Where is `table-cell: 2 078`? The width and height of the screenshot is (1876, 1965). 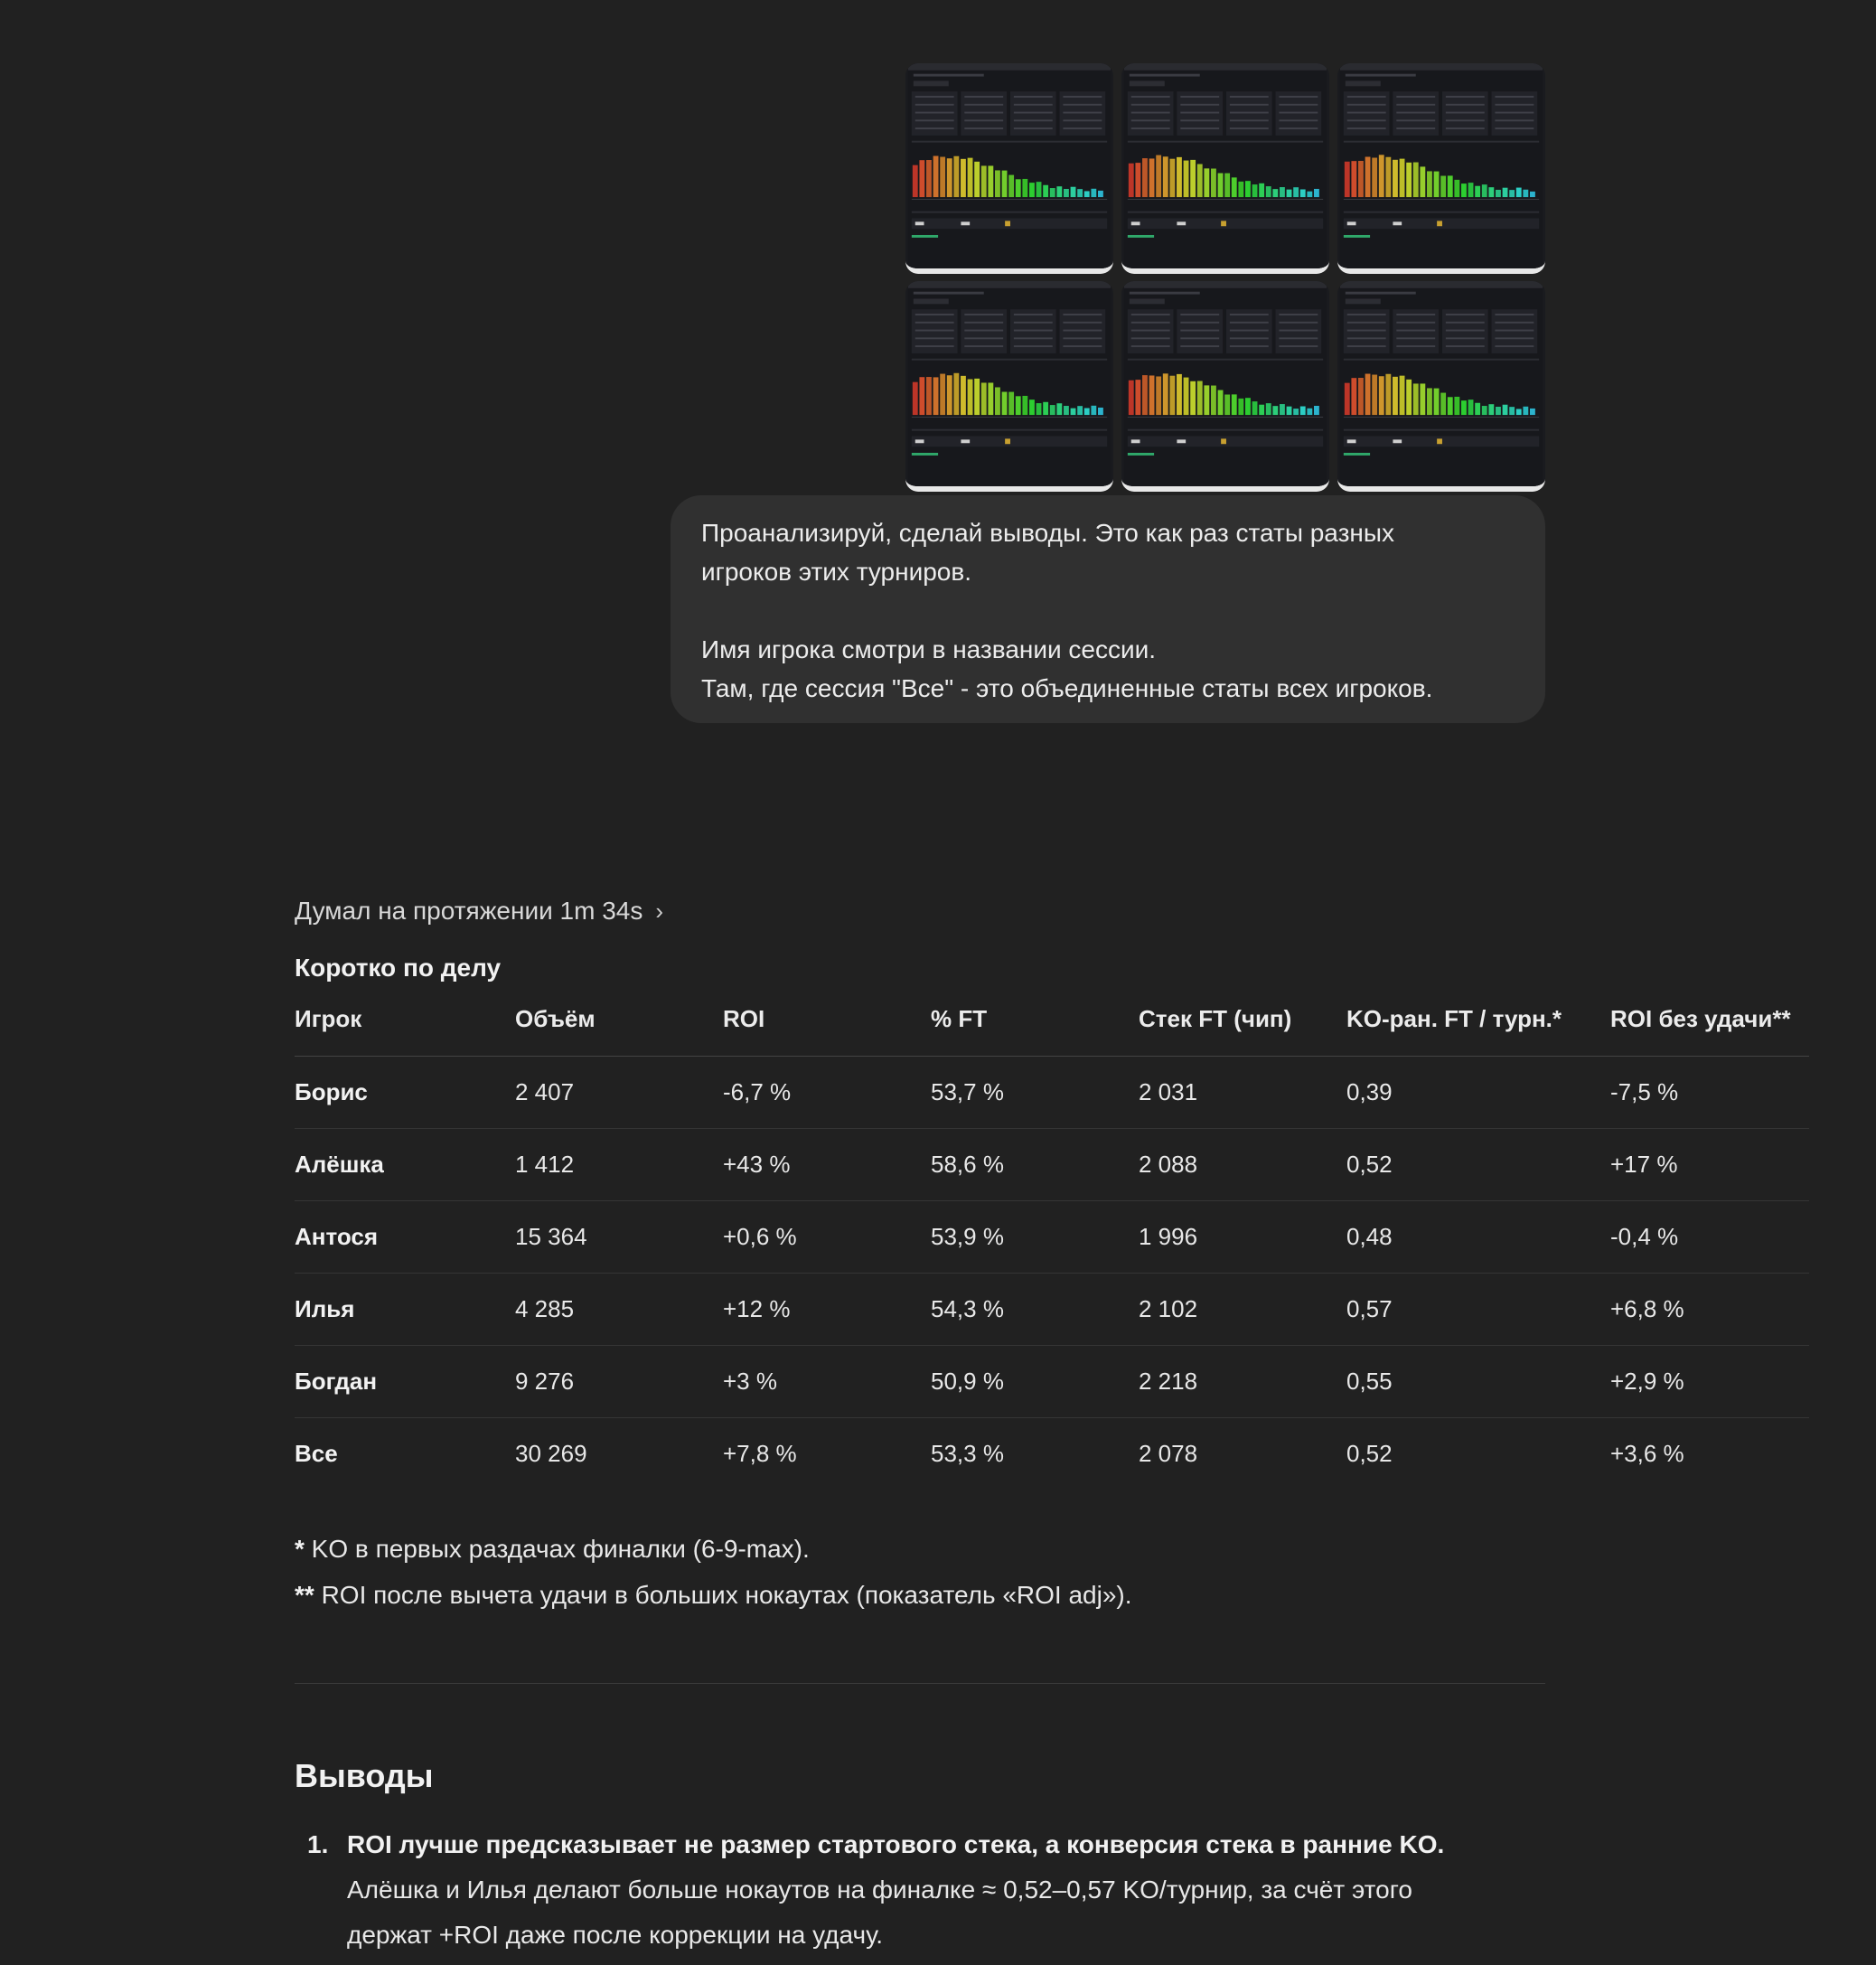
table-cell: 2 078 is located at coordinates (1168, 1453).